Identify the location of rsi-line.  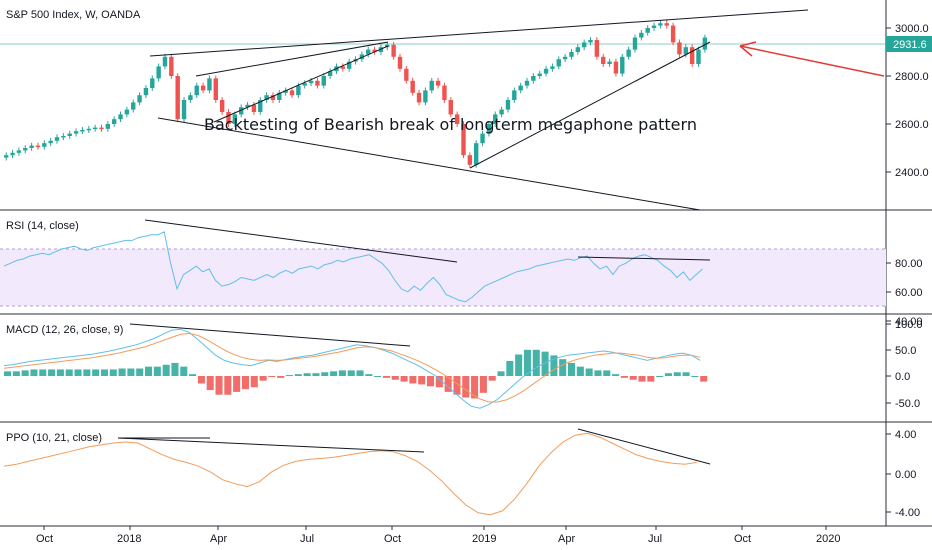
(353, 267).